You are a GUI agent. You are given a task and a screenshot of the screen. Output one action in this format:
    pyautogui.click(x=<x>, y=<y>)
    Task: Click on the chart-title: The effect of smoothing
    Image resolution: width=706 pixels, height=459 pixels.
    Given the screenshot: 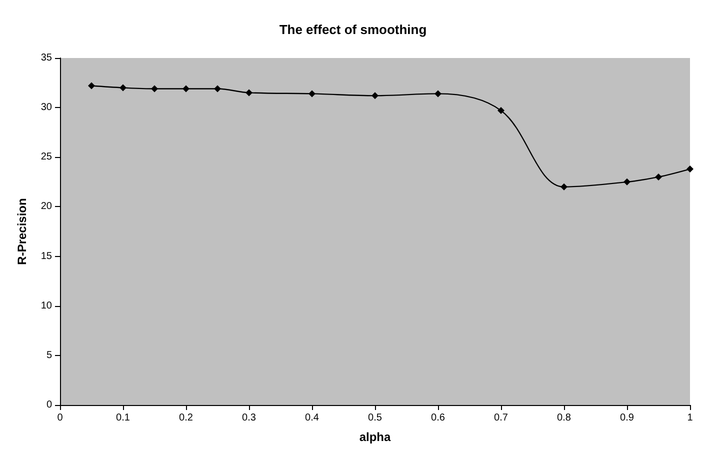 What is the action you would take?
    pyautogui.click(x=353, y=29)
    